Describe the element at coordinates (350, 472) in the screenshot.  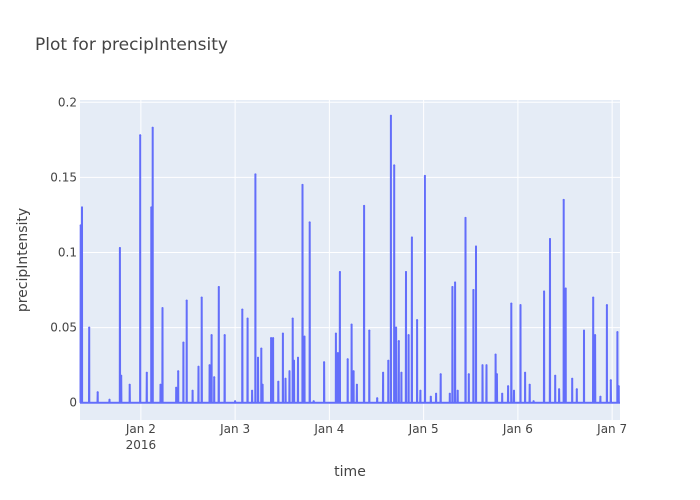
I see `x-axis-title: time` at that location.